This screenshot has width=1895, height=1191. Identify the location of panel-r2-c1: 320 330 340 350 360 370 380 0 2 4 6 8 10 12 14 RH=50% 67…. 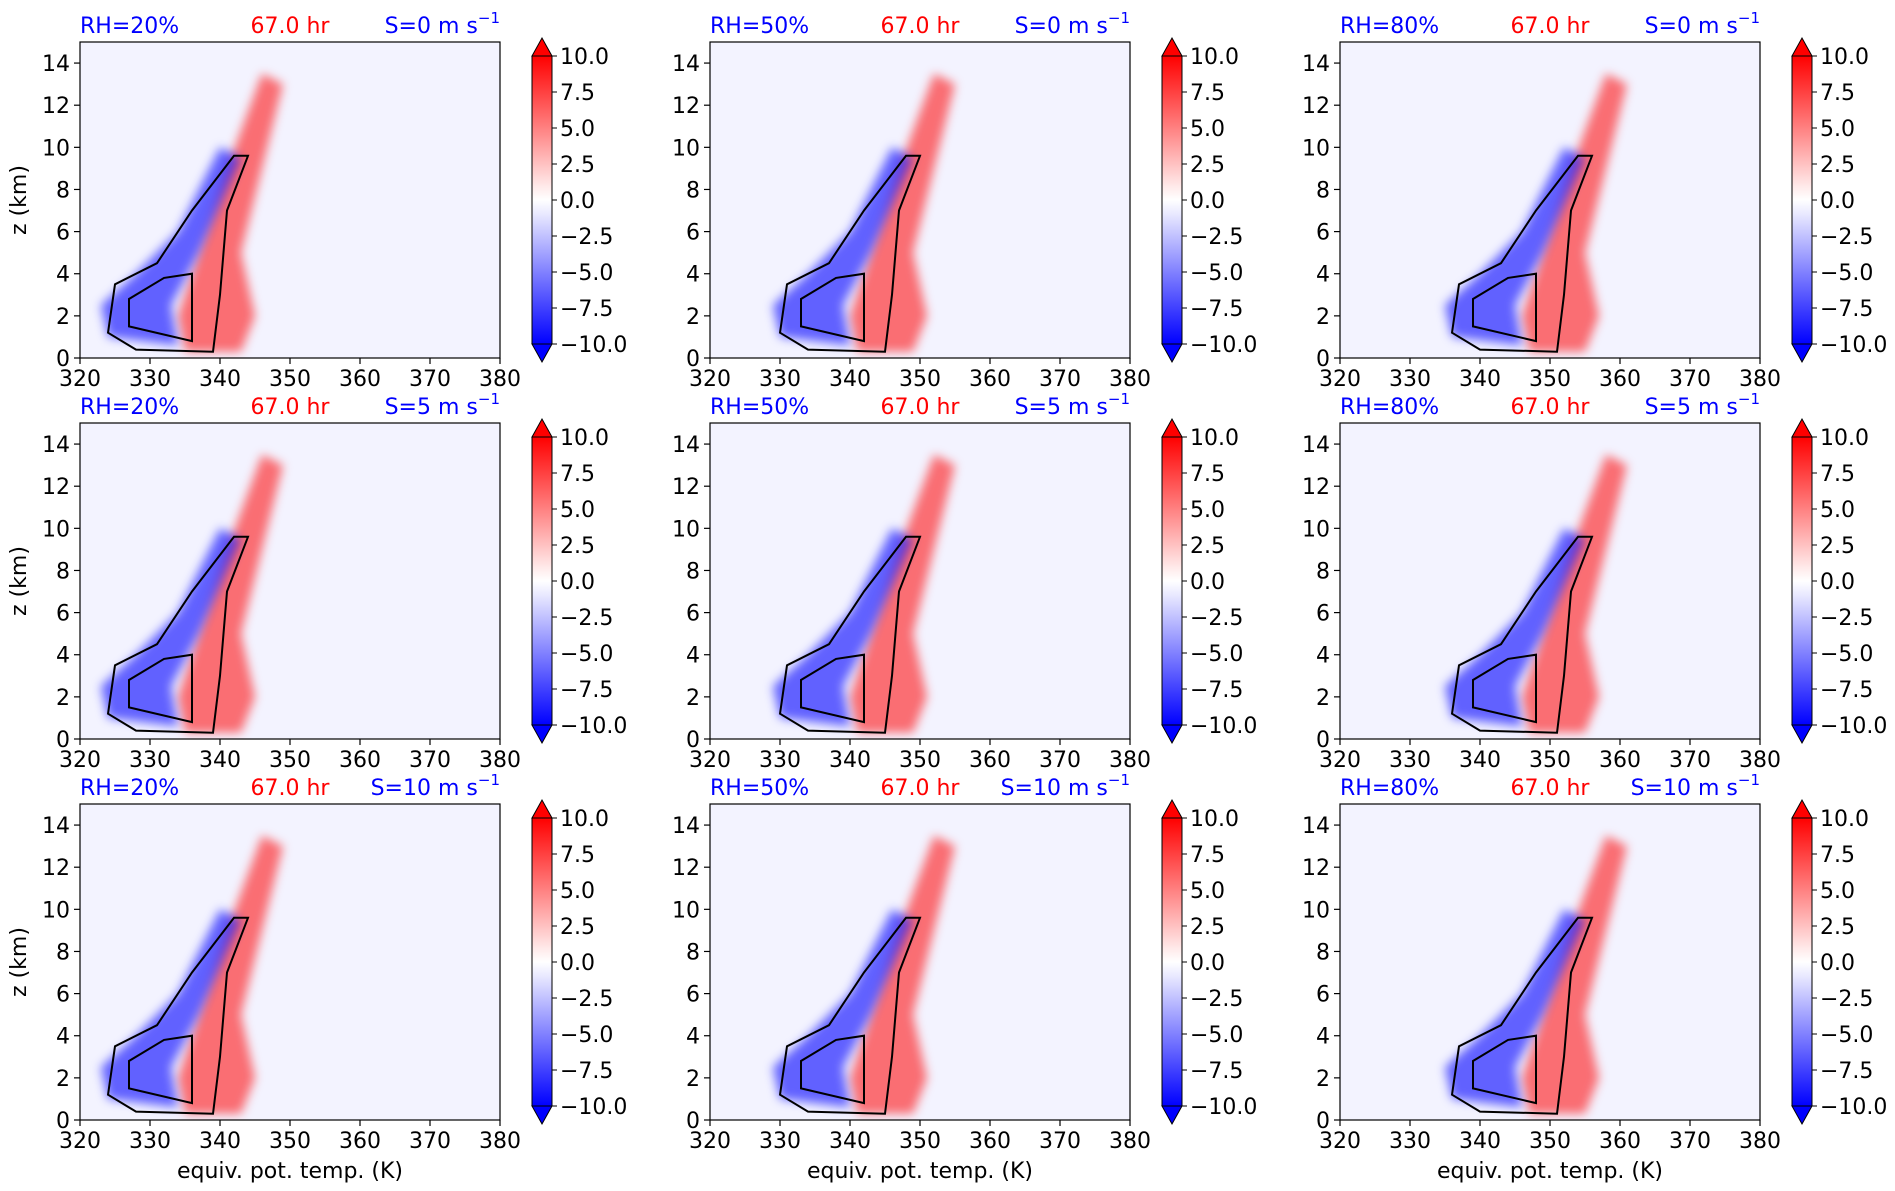
(964, 977).